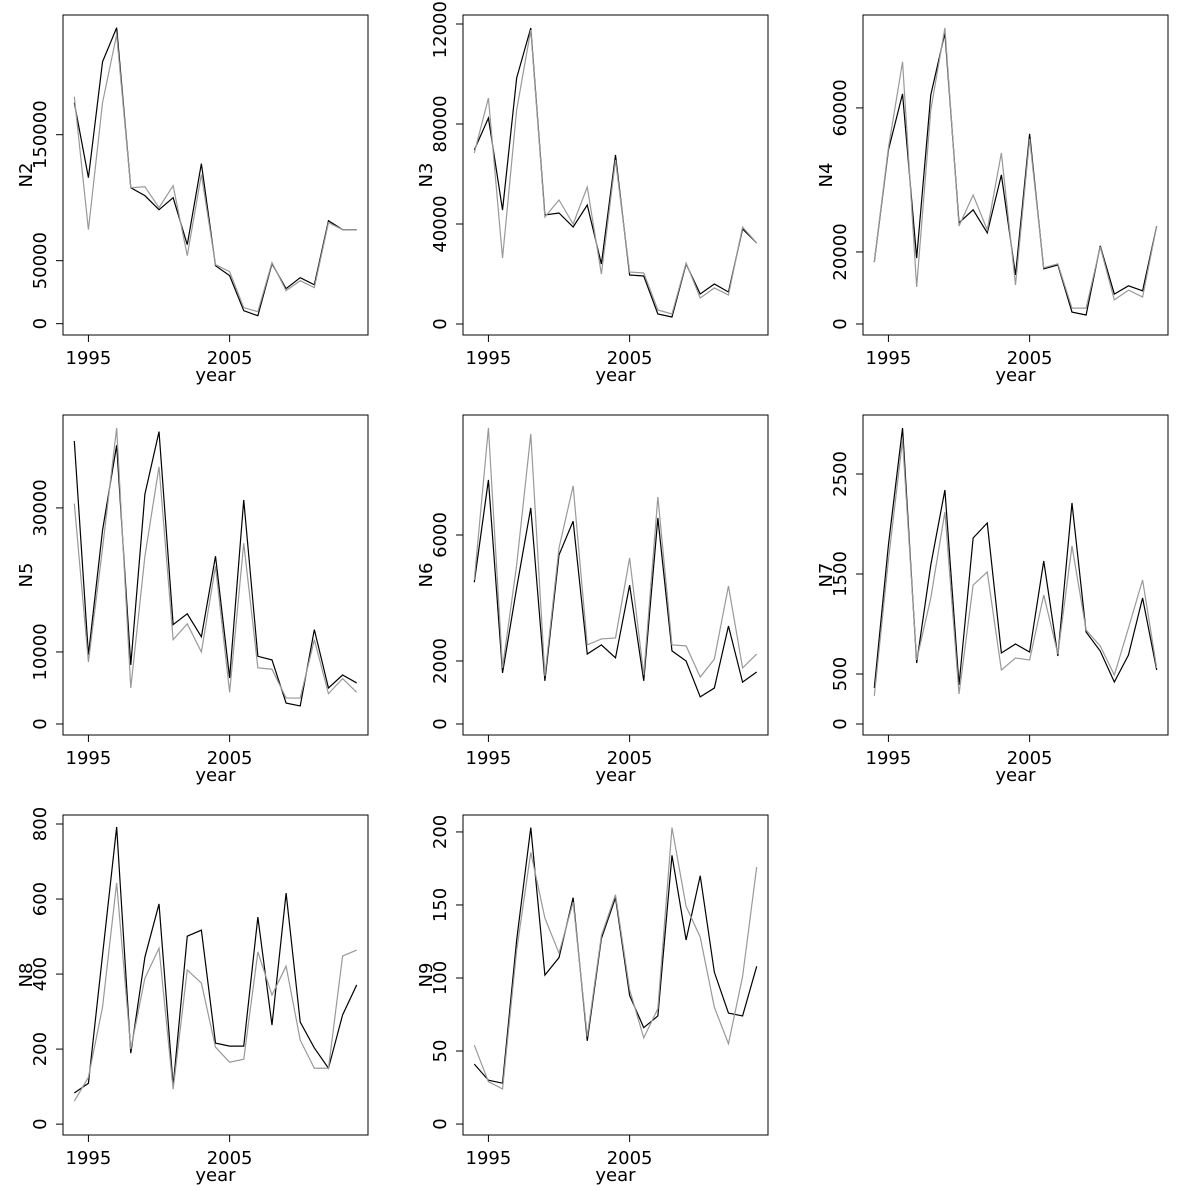 This screenshot has width=1200, height=1200. What do you see at coordinates (40, 260) in the screenshot?
I see `y-tick-label: 50000` at bounding box center [40, 260].